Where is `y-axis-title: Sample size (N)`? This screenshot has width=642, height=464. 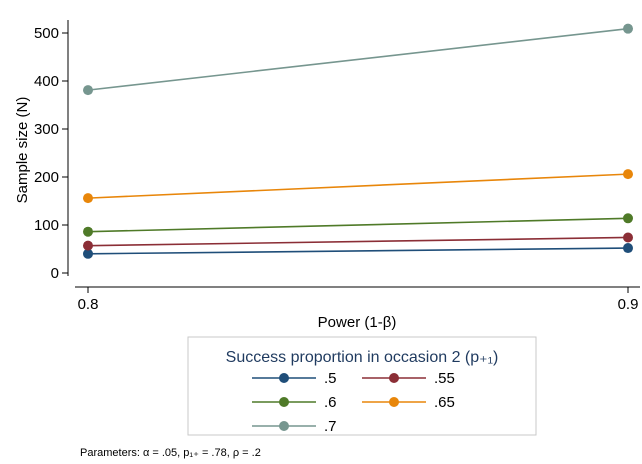
y-axis-title: Sample size (N) is located at coordinates (22, 150).